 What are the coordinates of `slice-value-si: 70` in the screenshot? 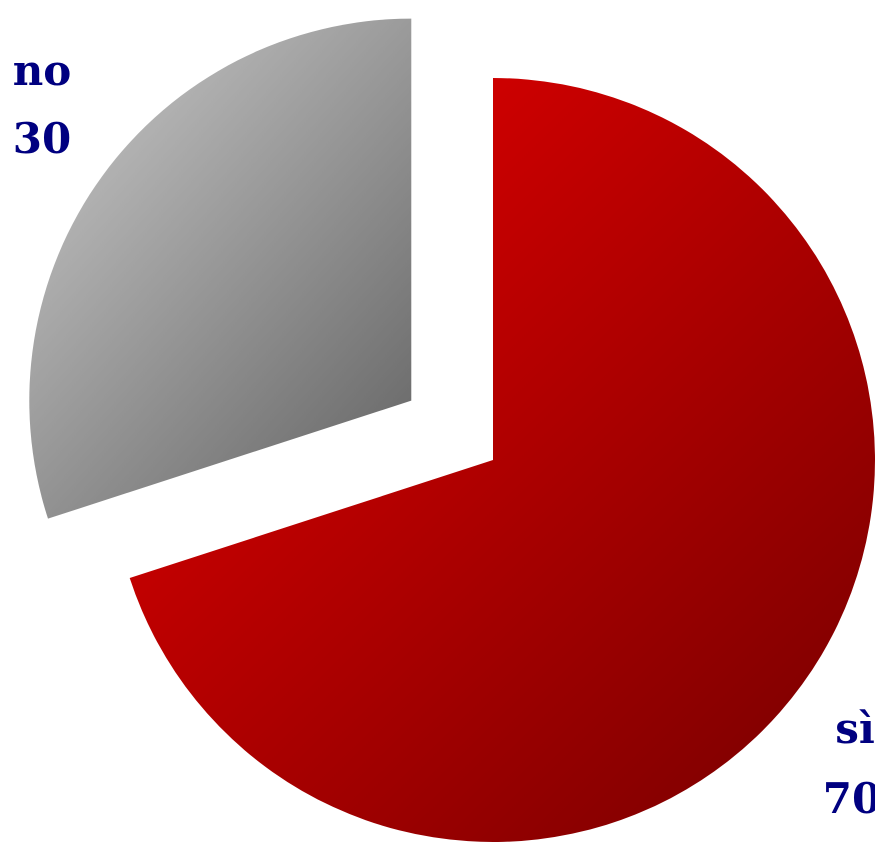 It's located at (849, 798).